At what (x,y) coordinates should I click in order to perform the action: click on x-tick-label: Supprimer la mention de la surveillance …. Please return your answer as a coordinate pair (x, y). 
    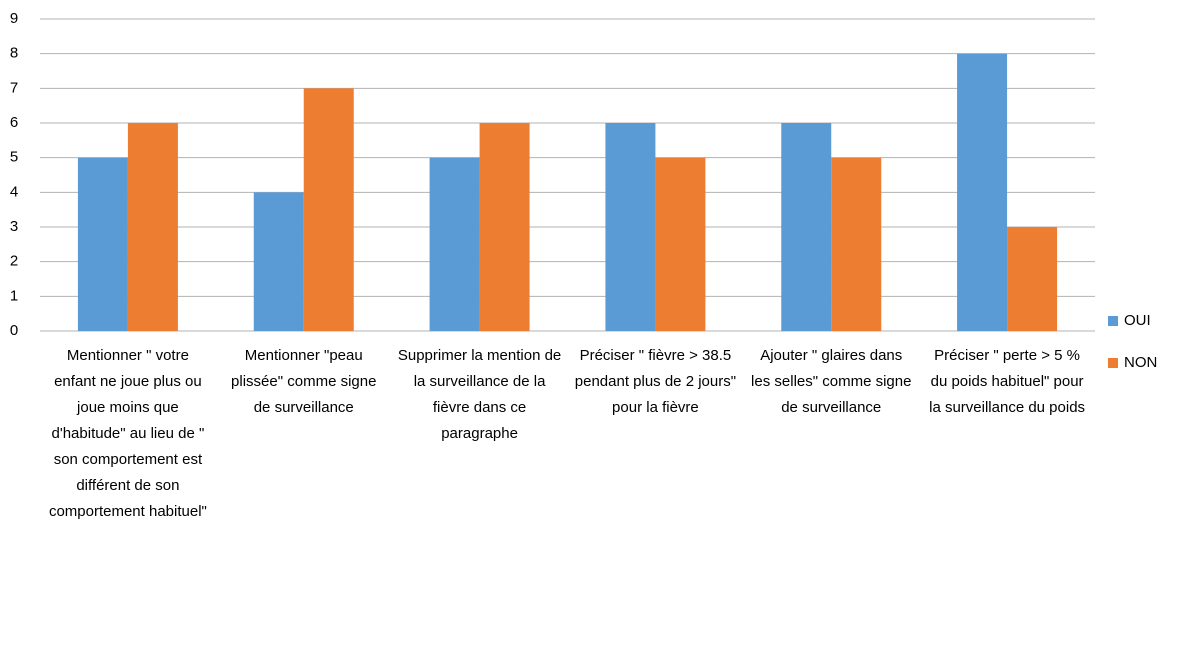
    Looking at the image, I should click on (479, 394).